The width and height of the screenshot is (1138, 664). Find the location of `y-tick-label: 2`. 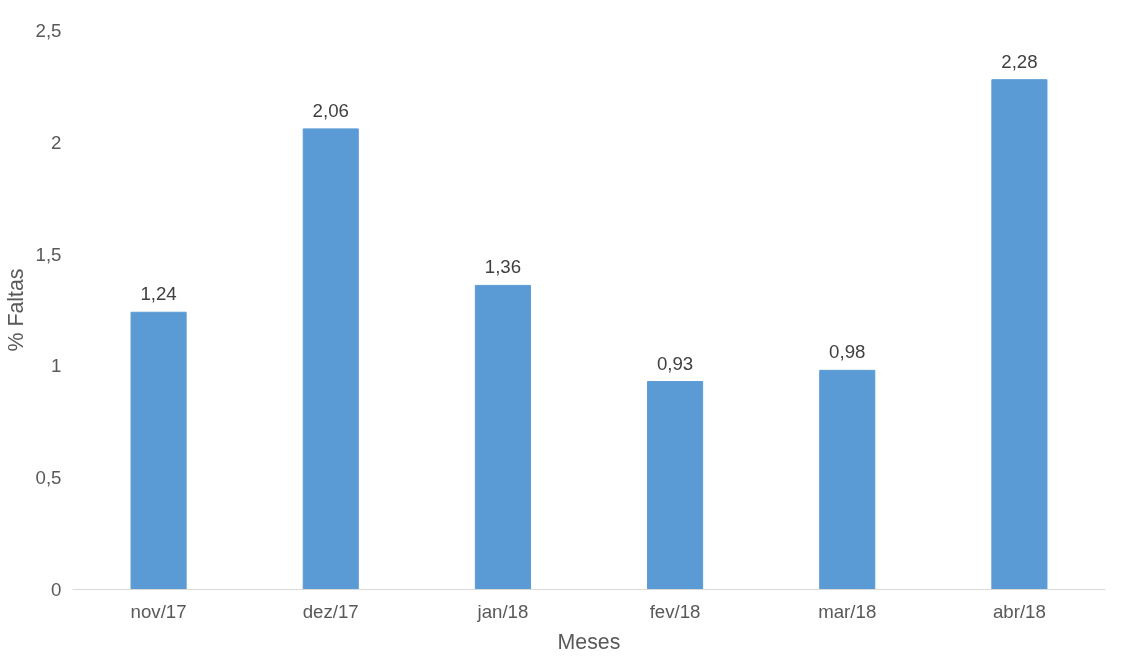

y-tick-label: 2 is located at coordinates (56, 142).